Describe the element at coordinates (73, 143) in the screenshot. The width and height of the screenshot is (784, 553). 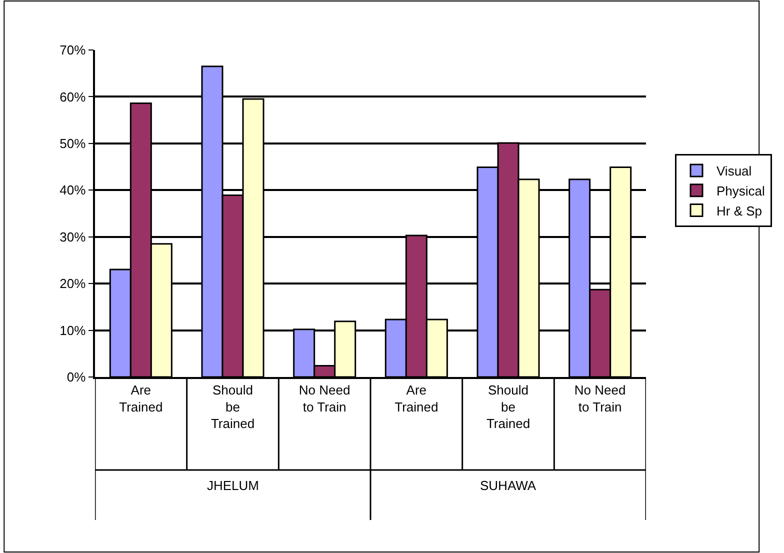
I see `y-tick-label: 50%` at that location.